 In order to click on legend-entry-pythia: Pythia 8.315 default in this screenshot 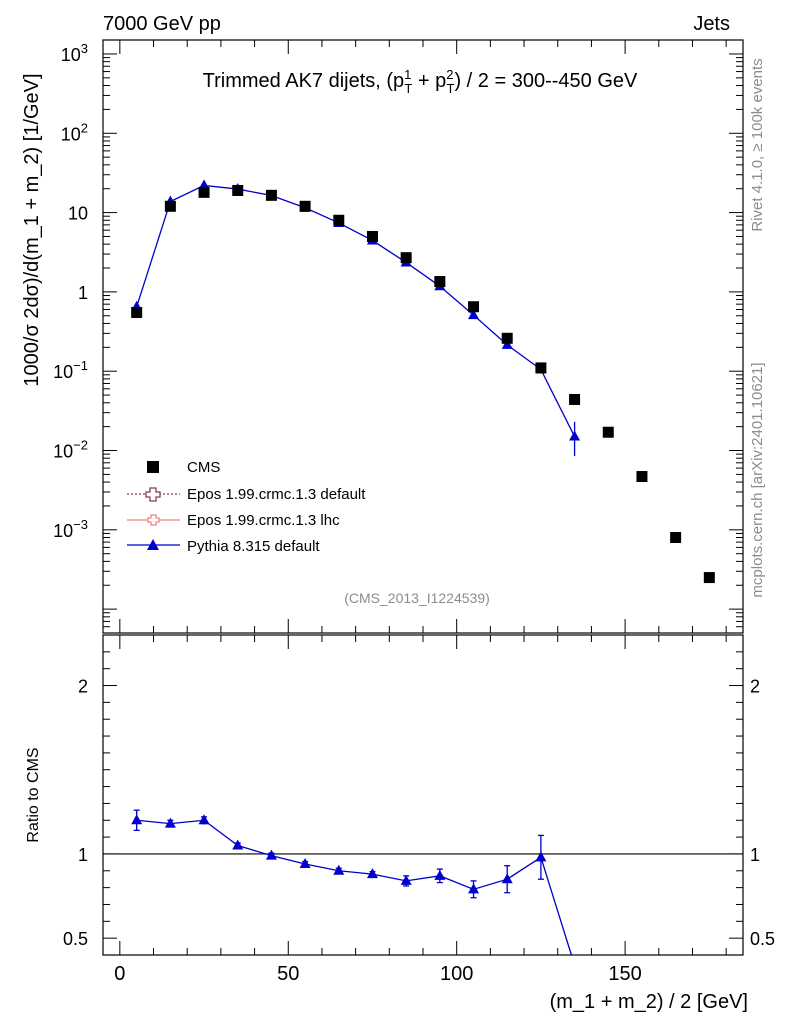, I will do `click(223, 546)`.